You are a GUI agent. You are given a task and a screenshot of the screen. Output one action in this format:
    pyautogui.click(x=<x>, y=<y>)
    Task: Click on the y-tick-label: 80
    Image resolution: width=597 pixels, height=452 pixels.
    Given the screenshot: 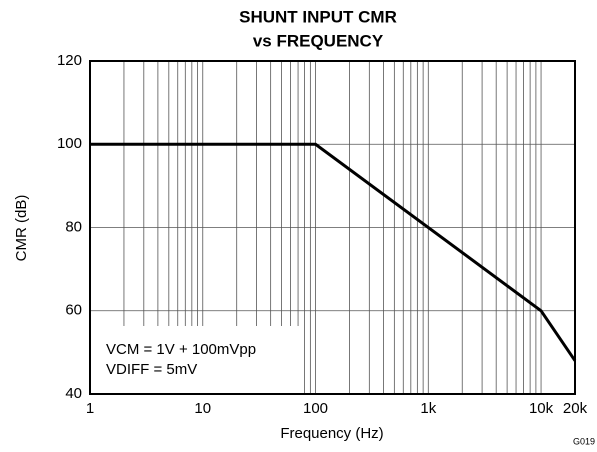 What is the action you would take?
    pyautogui.click(x=73, y=226)
    